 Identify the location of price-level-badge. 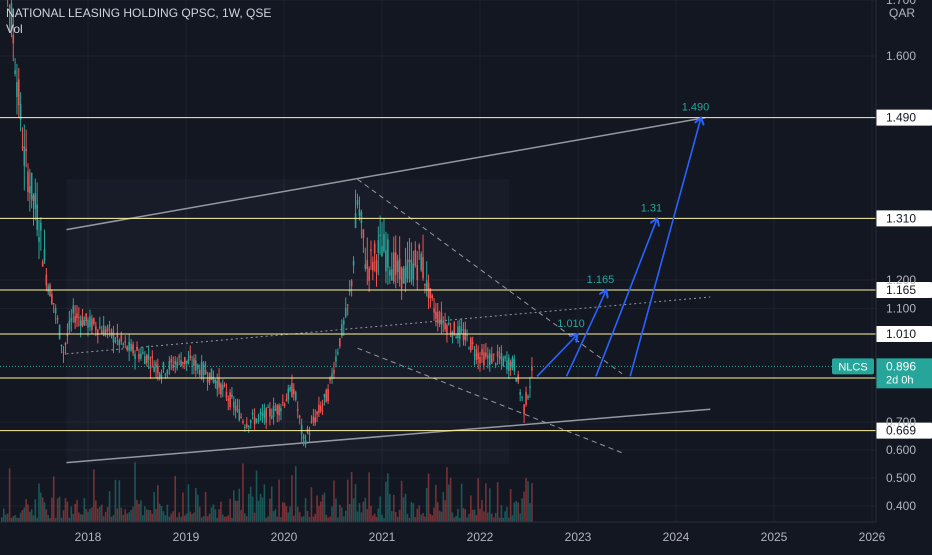
(904, 430).